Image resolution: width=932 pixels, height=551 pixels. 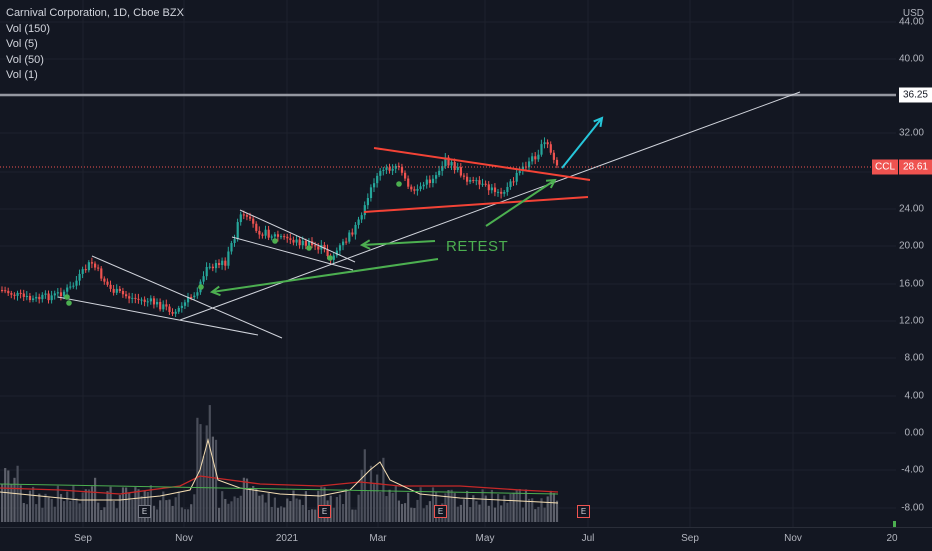 What do you see at coordinates (466, 539) in the screenshot?
I see `time-axis: Sep Nov 2021 Mar May Jul Sep Nov 20` at bounding box center [466, 539].